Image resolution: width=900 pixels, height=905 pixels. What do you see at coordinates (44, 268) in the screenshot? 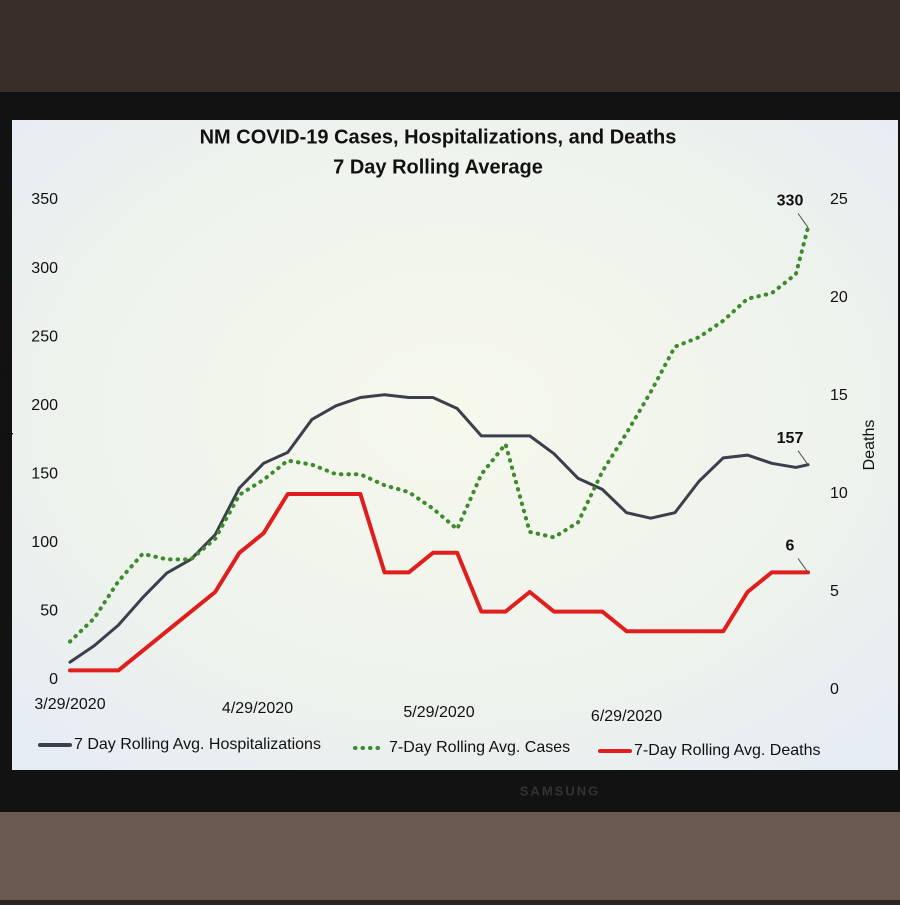
I see `y-tick-label: 300` at bounding box center [44, 268].